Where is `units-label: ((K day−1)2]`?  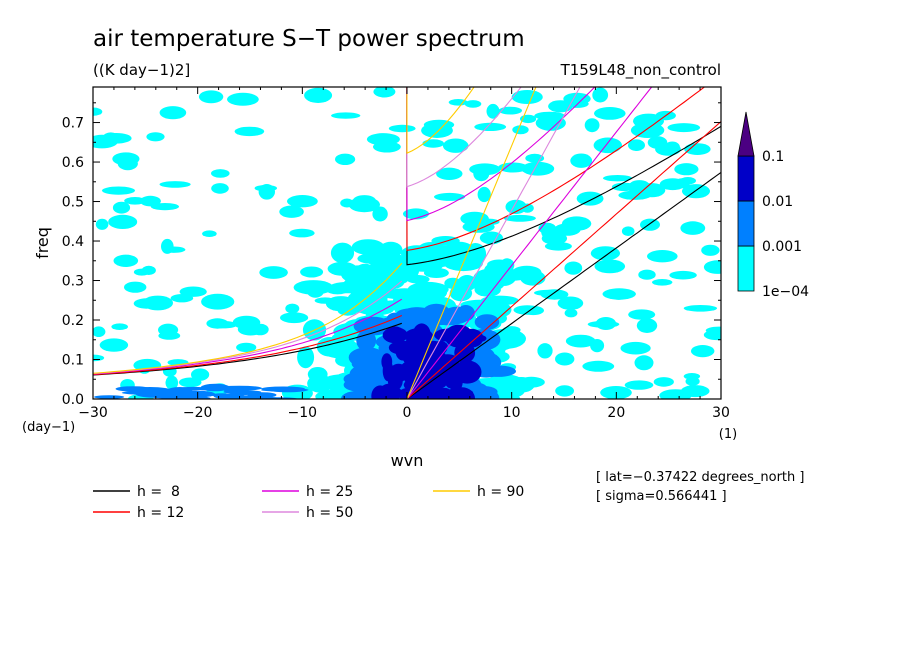
units-label: ((K day−1)2] is located at coordinates (141, 70).